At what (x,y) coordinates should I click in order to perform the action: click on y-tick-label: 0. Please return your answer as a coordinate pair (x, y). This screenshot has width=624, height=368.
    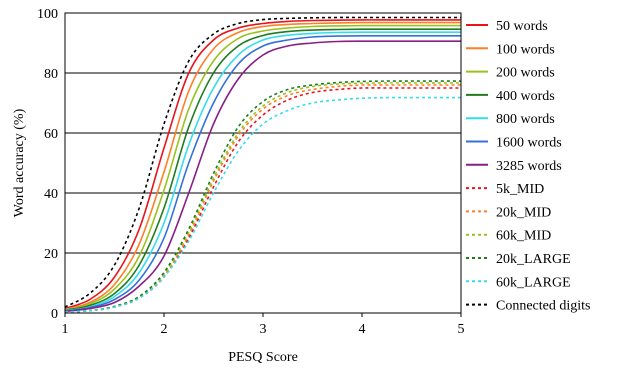
    Looking at the image, I should click on (54, 314).